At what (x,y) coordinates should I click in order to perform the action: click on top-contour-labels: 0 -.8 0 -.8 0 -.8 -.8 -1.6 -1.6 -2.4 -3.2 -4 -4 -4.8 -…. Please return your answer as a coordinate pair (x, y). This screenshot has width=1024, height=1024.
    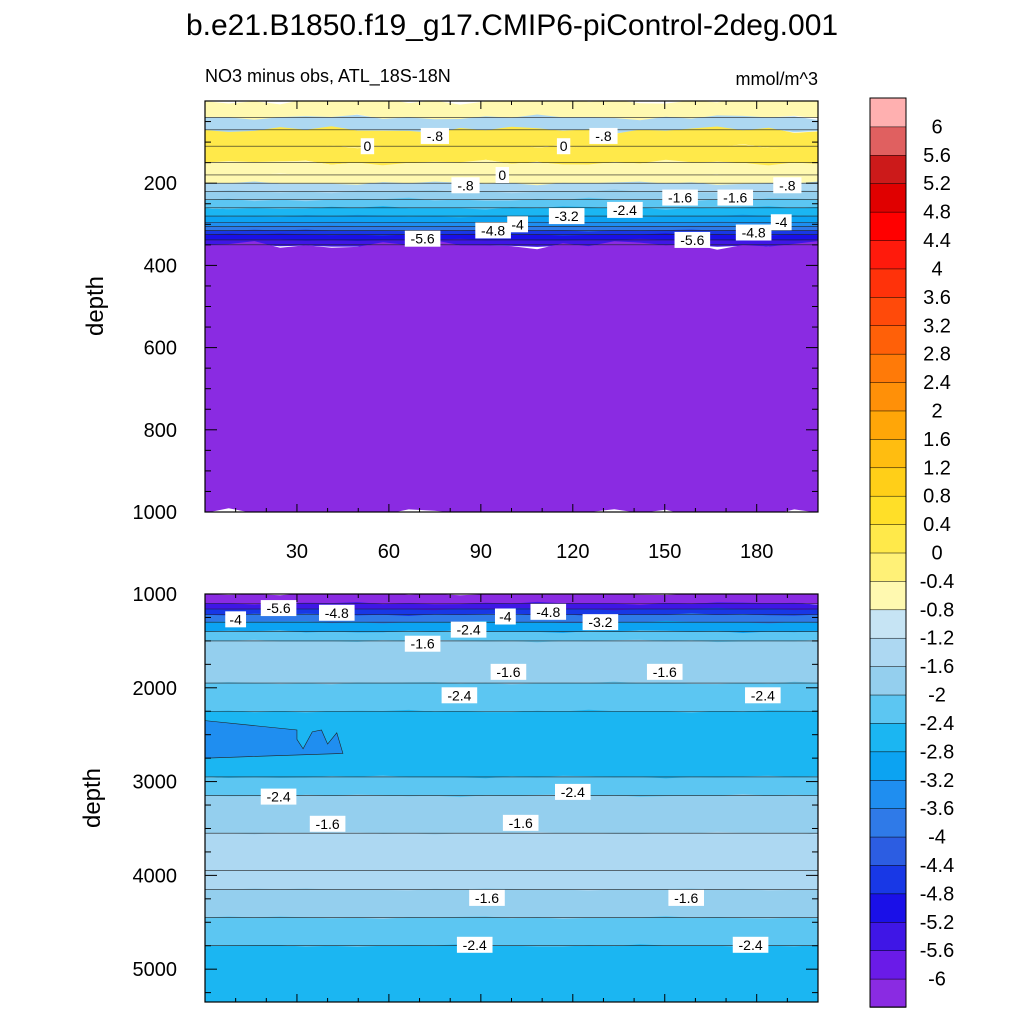
    Looking at the image, I should click on (581, 187).